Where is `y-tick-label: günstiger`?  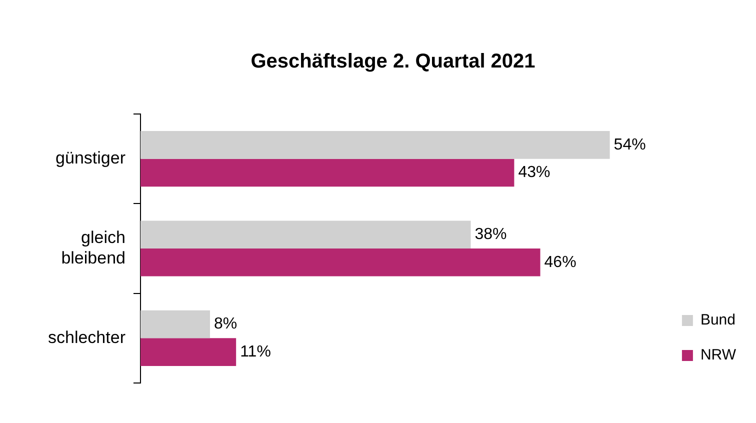 y-tick-label: günstiger is located at coordinates (91, 158).